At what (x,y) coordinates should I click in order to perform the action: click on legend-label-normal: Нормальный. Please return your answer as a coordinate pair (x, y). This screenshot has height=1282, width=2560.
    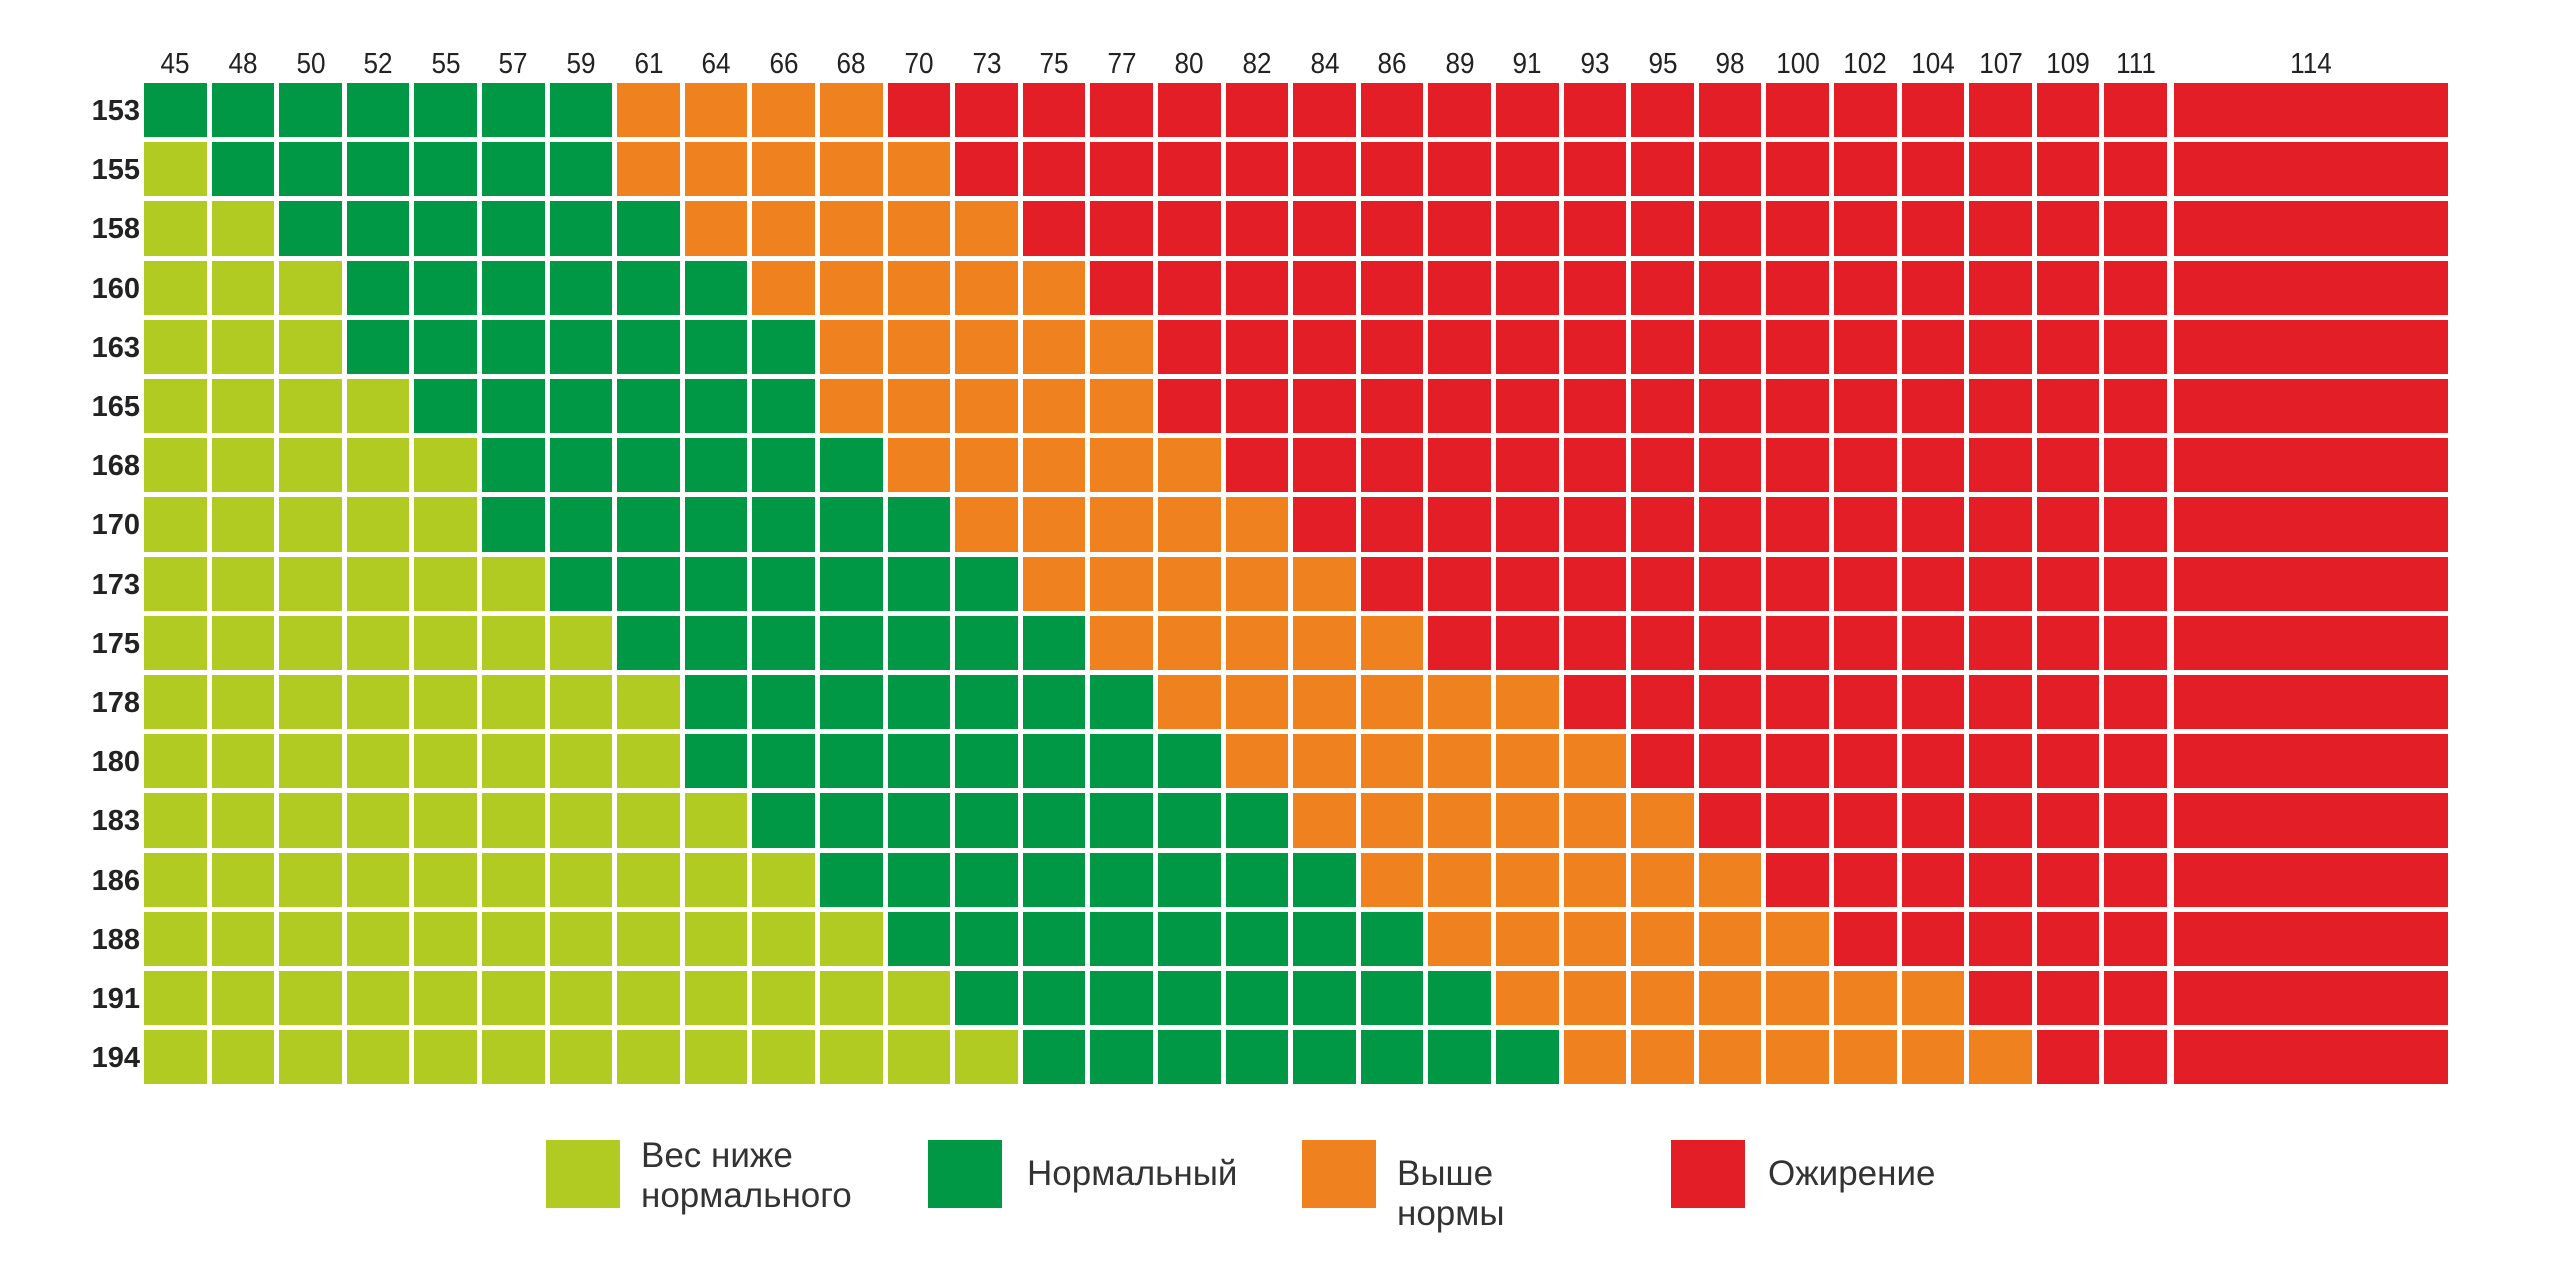
    Looking at the image, I should click on (1132, 1173).